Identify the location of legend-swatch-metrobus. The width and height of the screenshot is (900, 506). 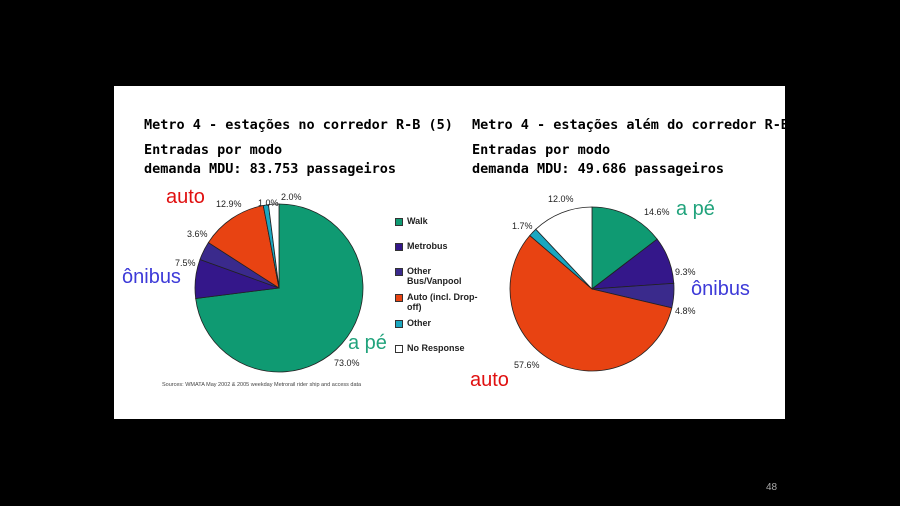
(399, 247).